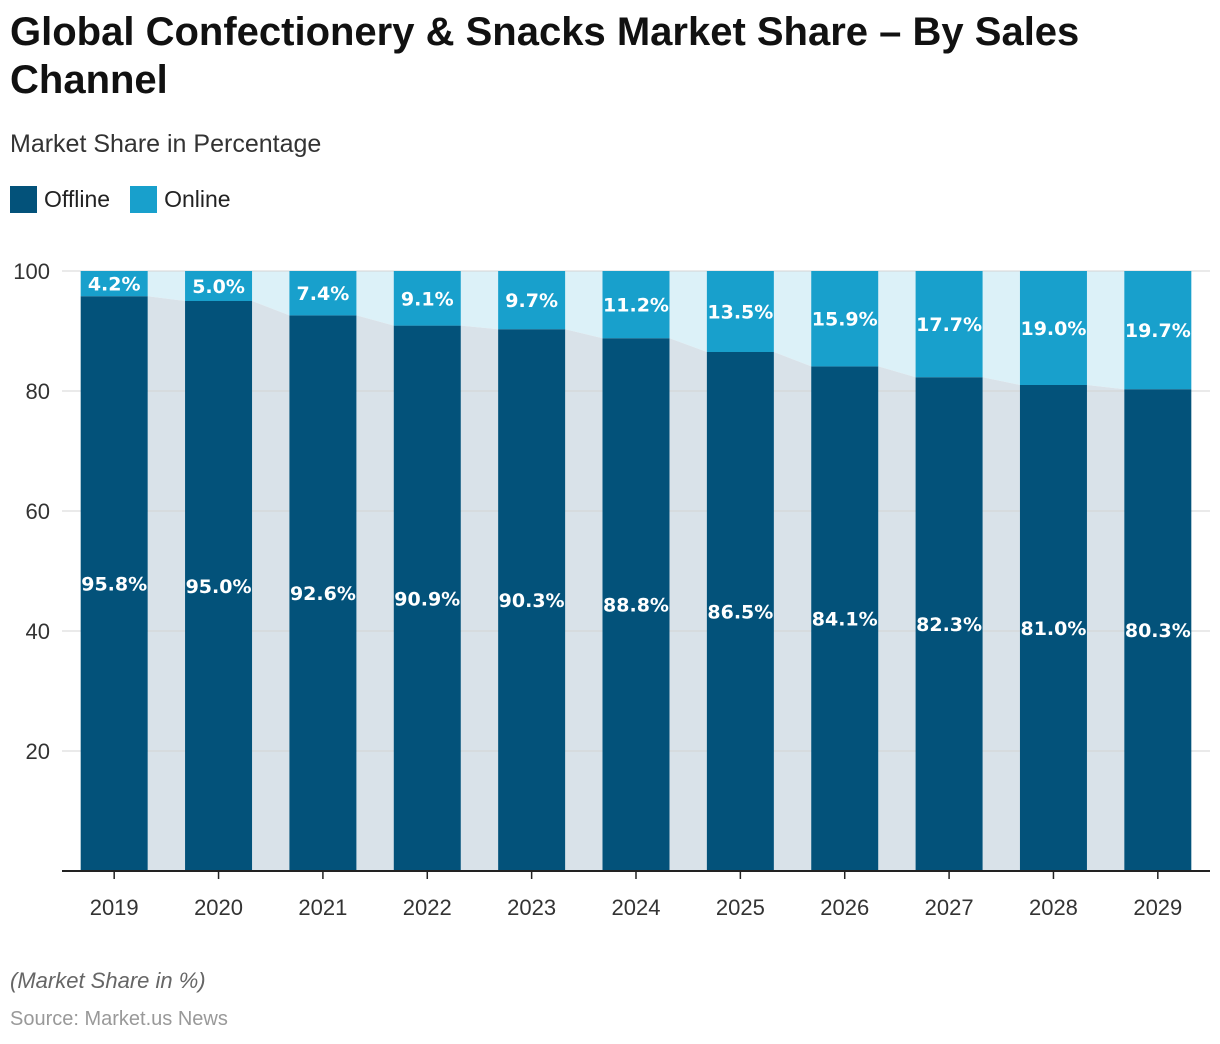  I want to click on data-label-online: 13.5%, so click(740, 313).